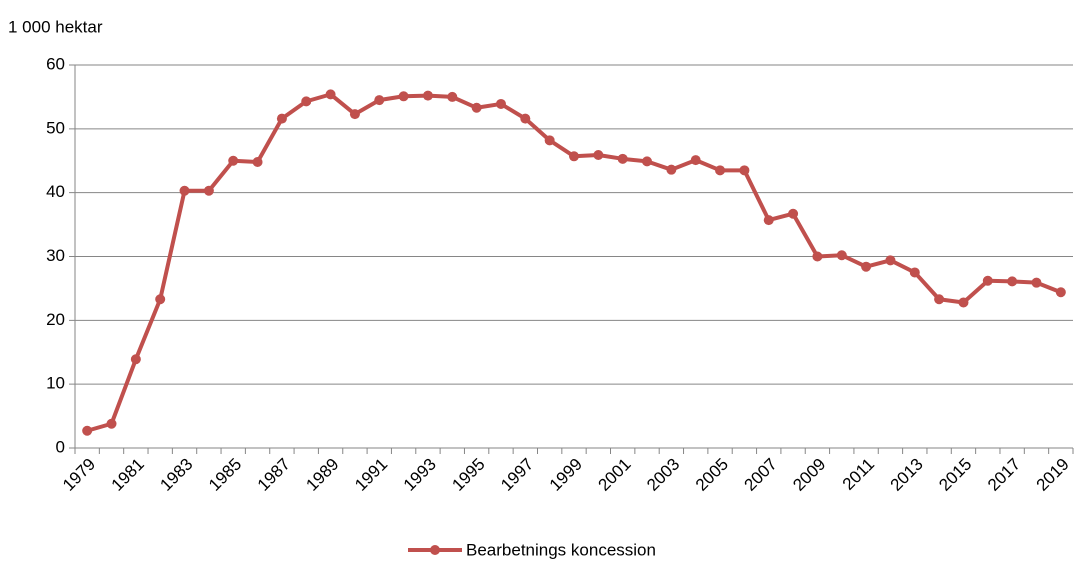 The image size is (1083, 568). Describe the element at coordinates (468, 475) in the screenshot. I see `x-tick-label: 1995` at that location.